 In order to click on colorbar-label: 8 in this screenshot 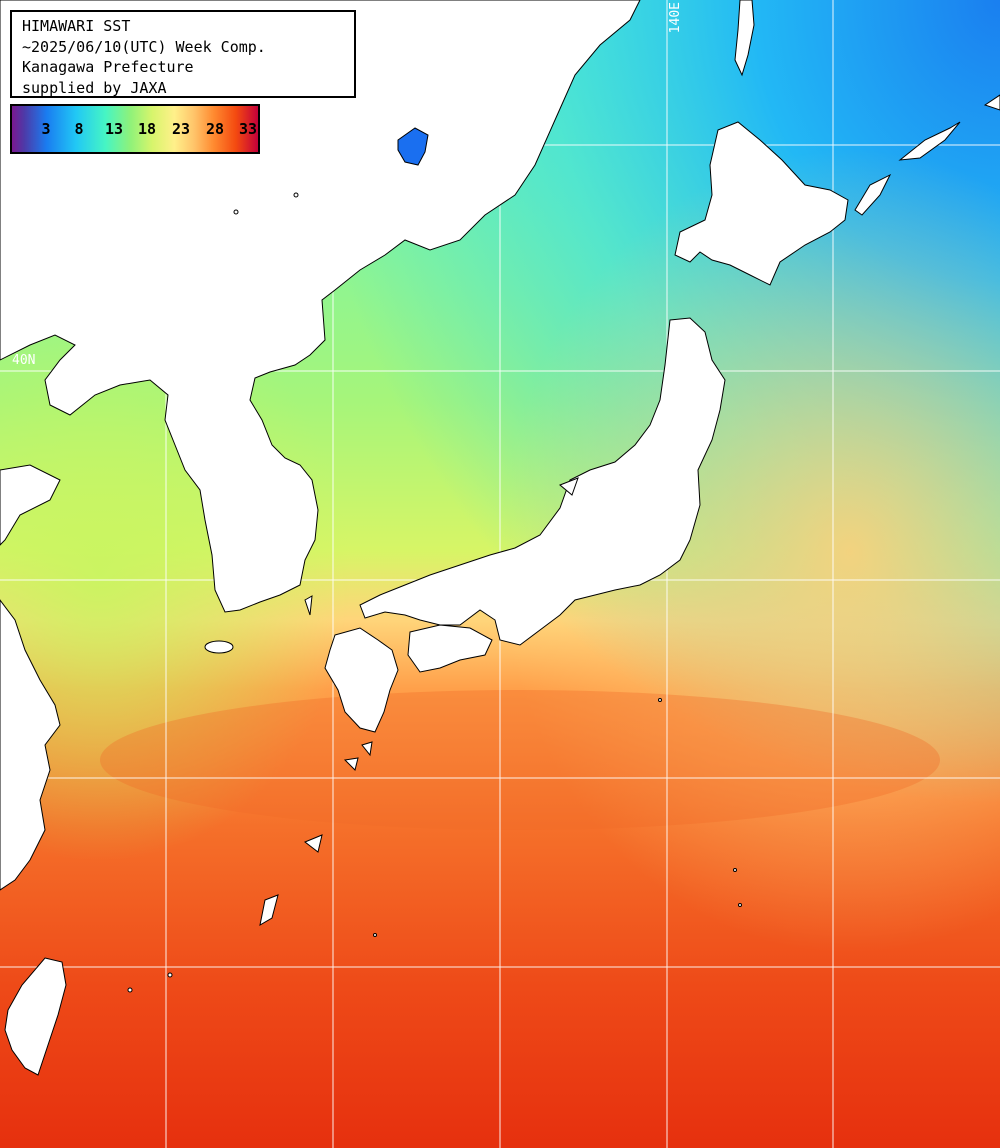, I will do `click(79, 129)`.